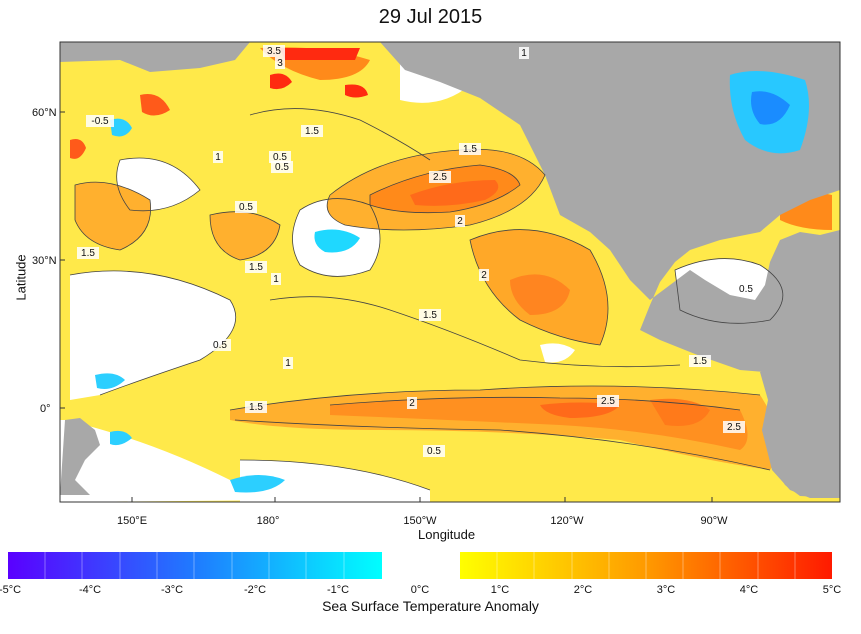 This screenshot has height=634, width=861. I want to click on y-tick-30n: 30°N, so click(44, 261).